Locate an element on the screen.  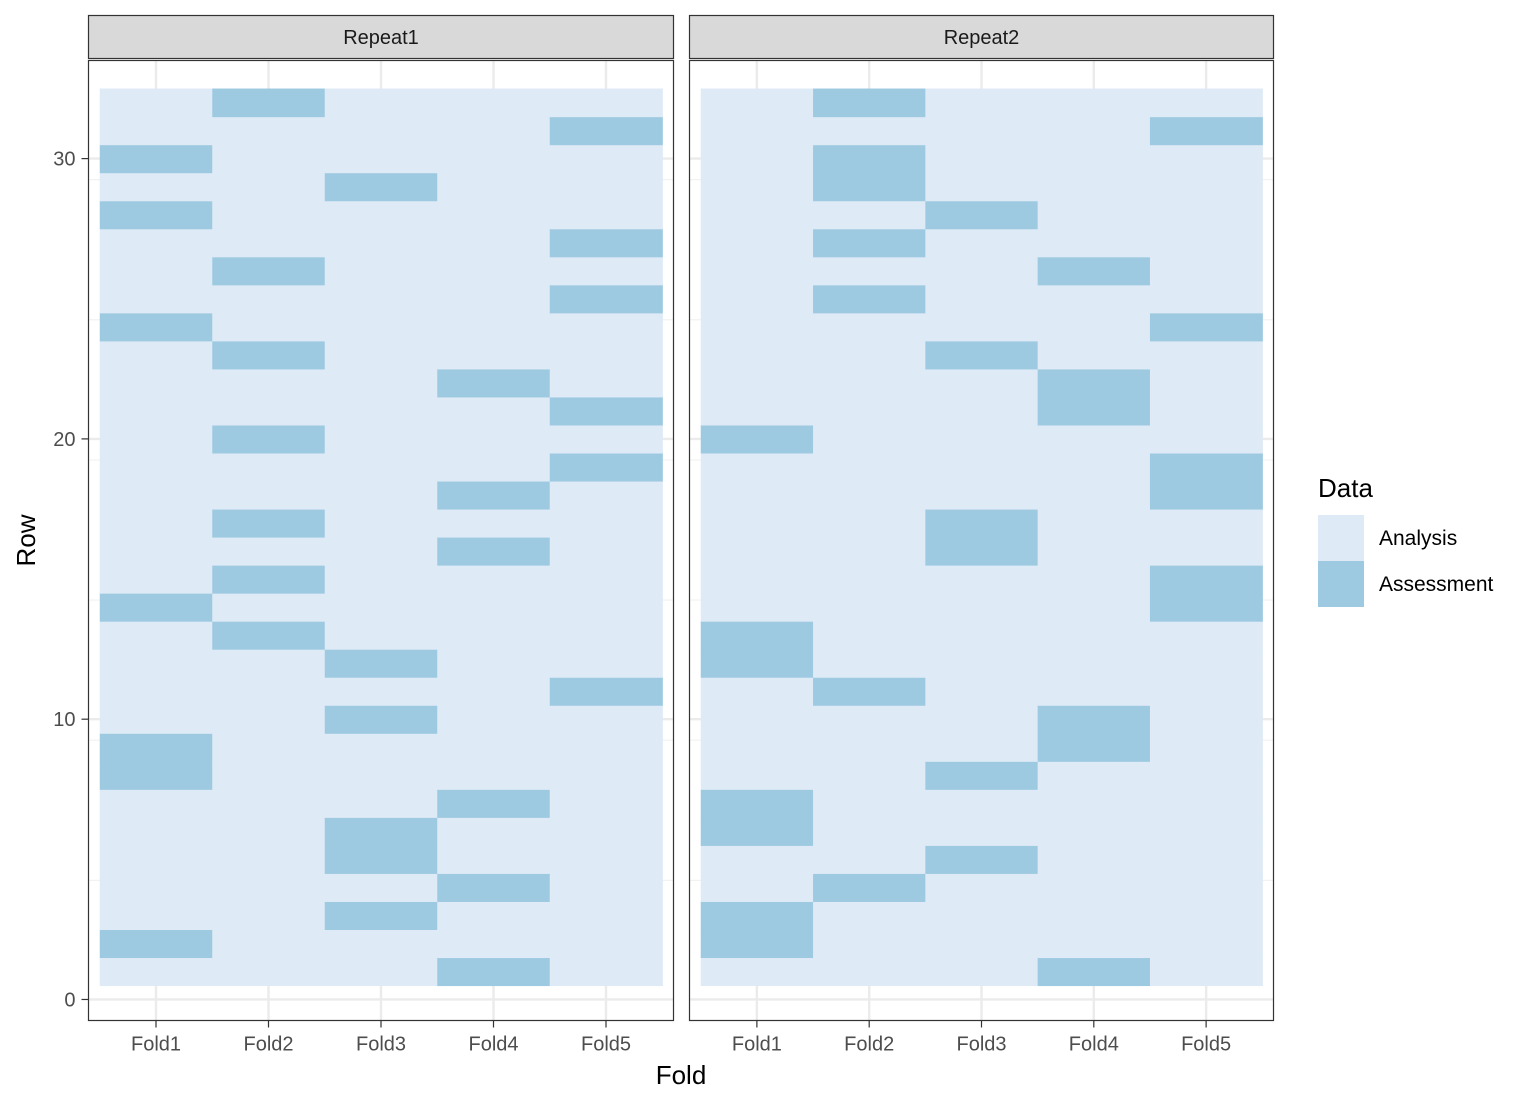
x-tick-label: Fold1 is located at coordinates (757, 1045).